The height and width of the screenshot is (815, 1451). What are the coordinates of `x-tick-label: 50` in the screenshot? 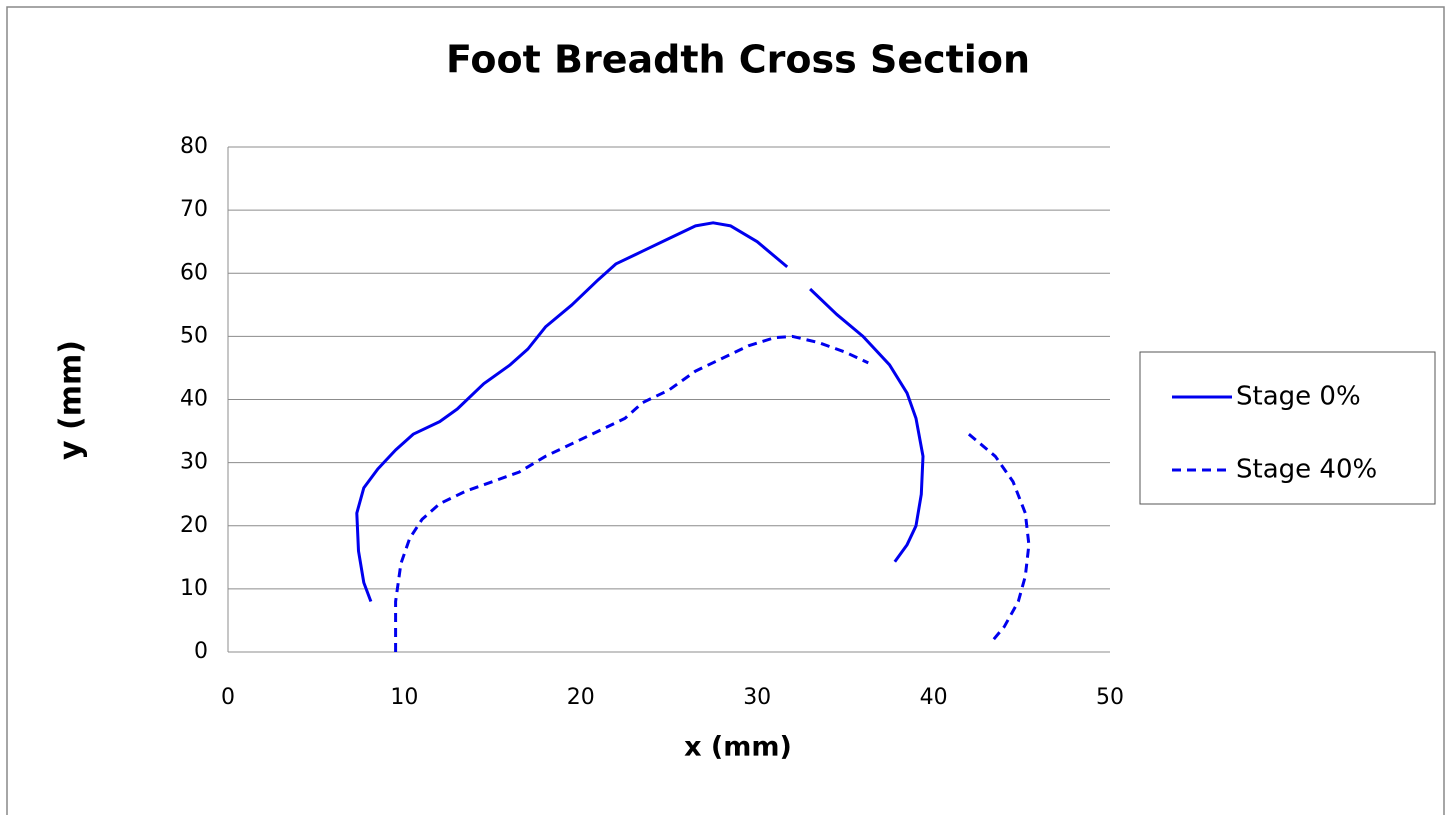 It's located at (1110, 697).